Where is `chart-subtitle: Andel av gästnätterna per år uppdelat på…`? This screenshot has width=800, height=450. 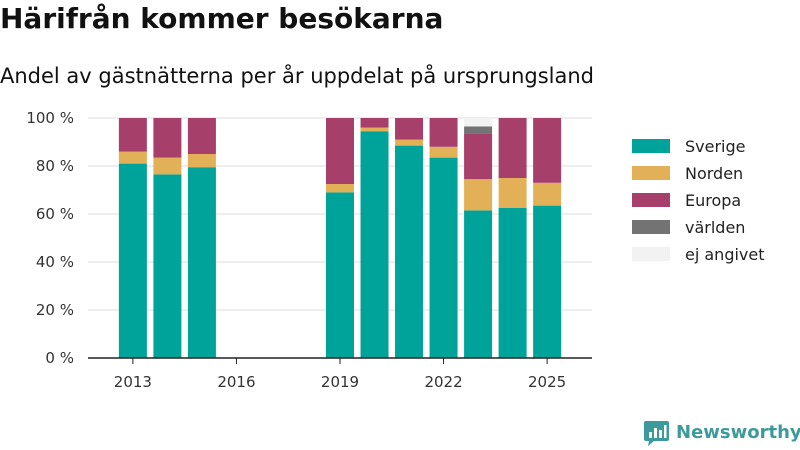
chart-subtitle: Andel av gästnätterna per år uppdelat på… is located at coordinates (297, 76).